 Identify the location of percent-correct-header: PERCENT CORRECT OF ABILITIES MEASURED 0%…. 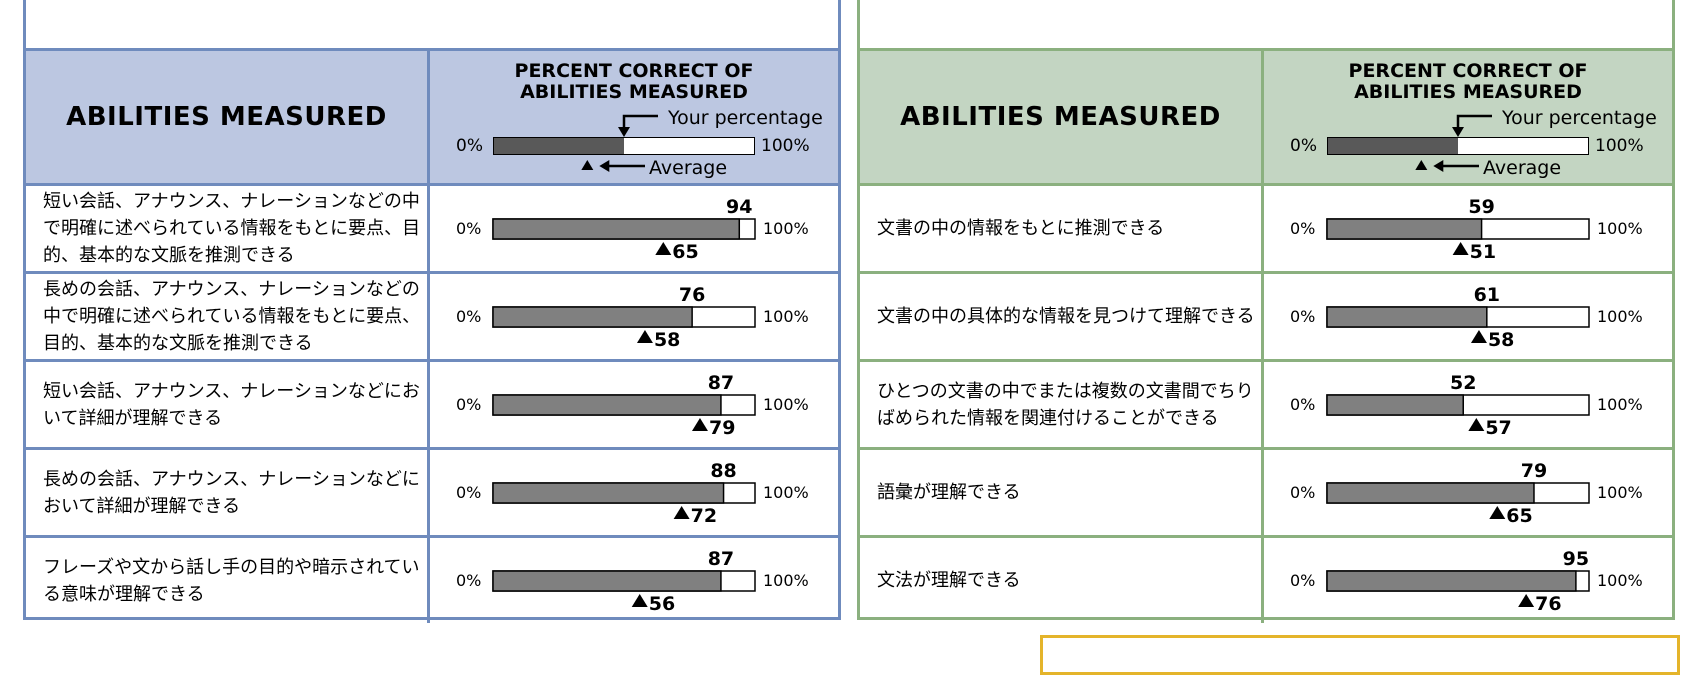
(1468, 117).